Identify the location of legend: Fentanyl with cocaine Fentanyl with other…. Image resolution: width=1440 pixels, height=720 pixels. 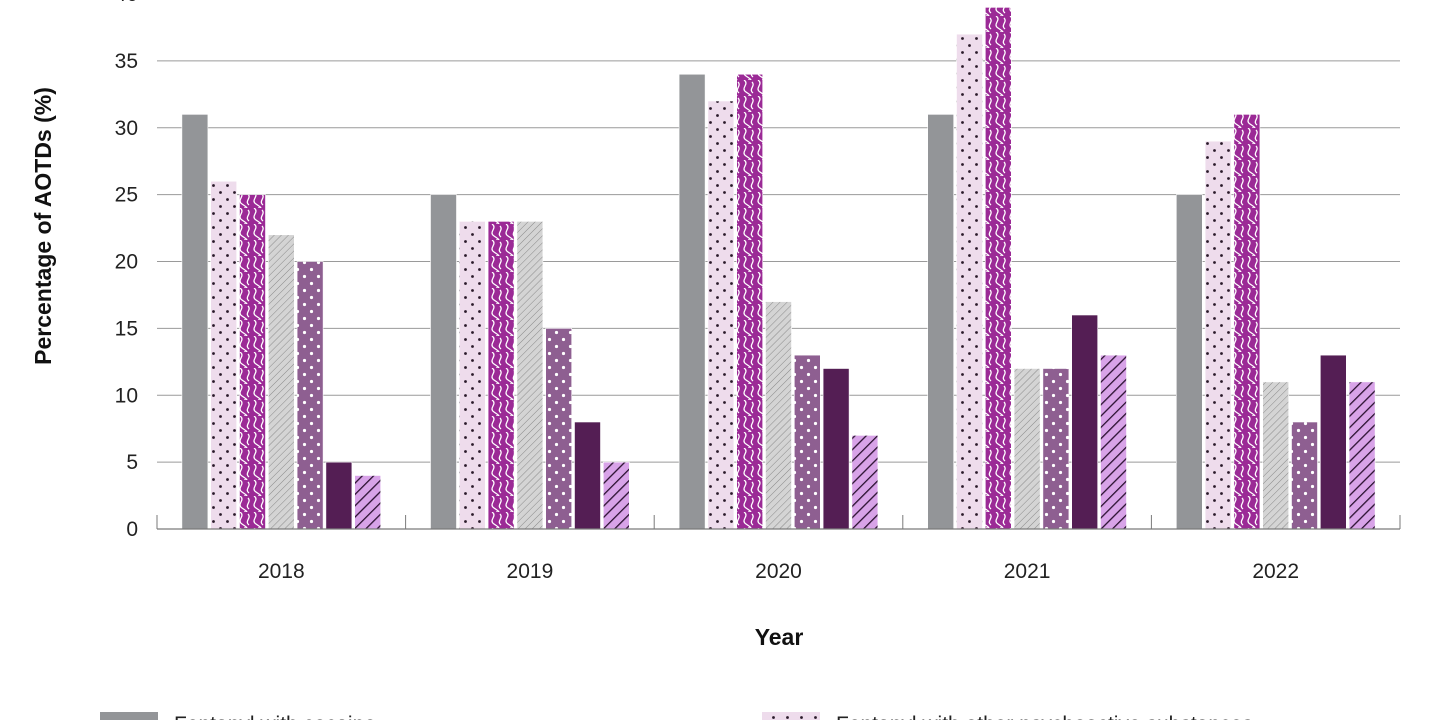
(676, 716).